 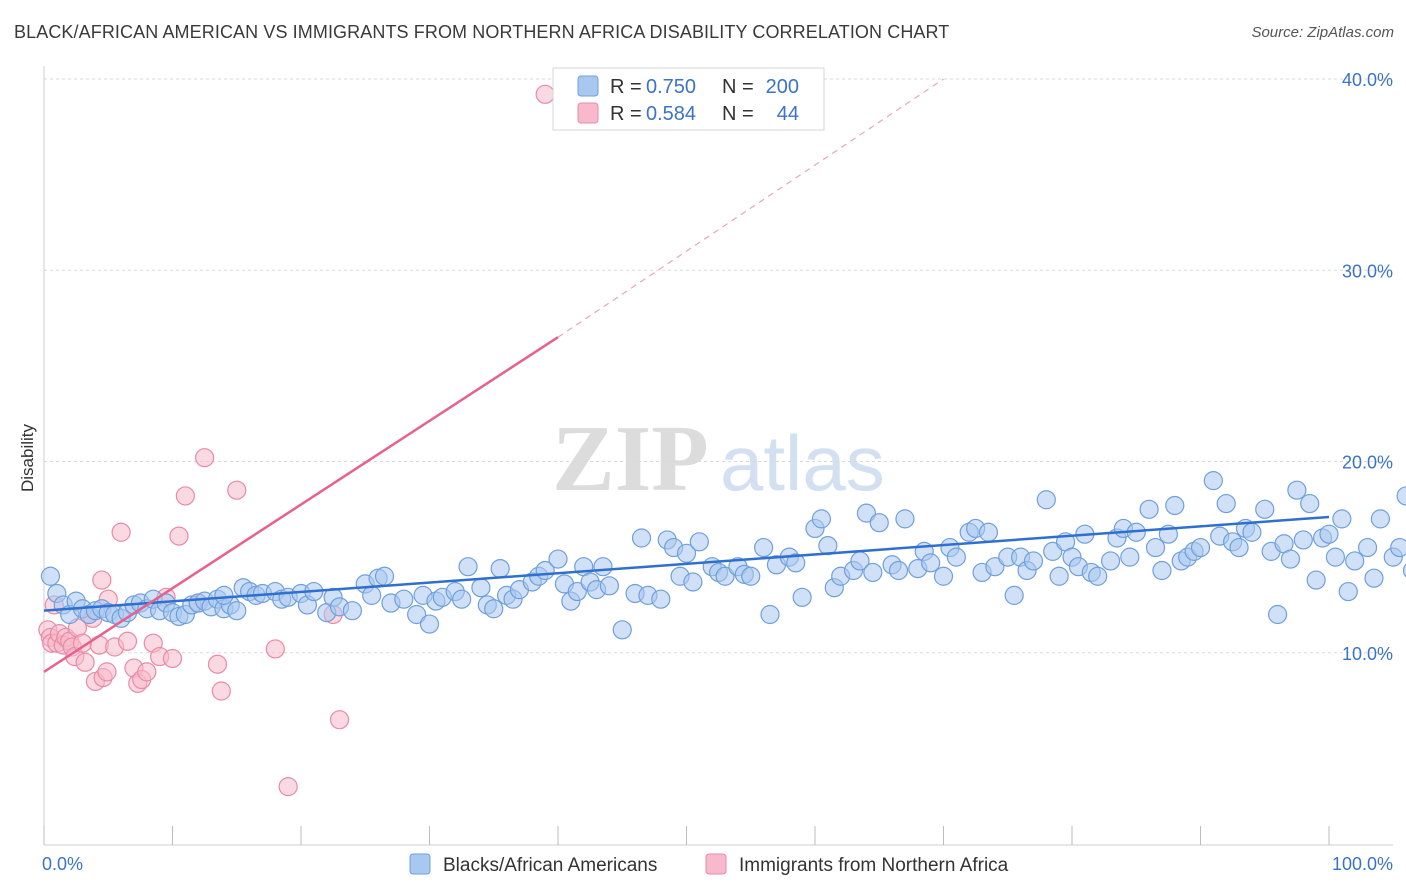 What do you see at coordinates (62, 864) in the screenshot?
I see `x-tick-label-min: 0.0%` at bounding box center [62, 864].